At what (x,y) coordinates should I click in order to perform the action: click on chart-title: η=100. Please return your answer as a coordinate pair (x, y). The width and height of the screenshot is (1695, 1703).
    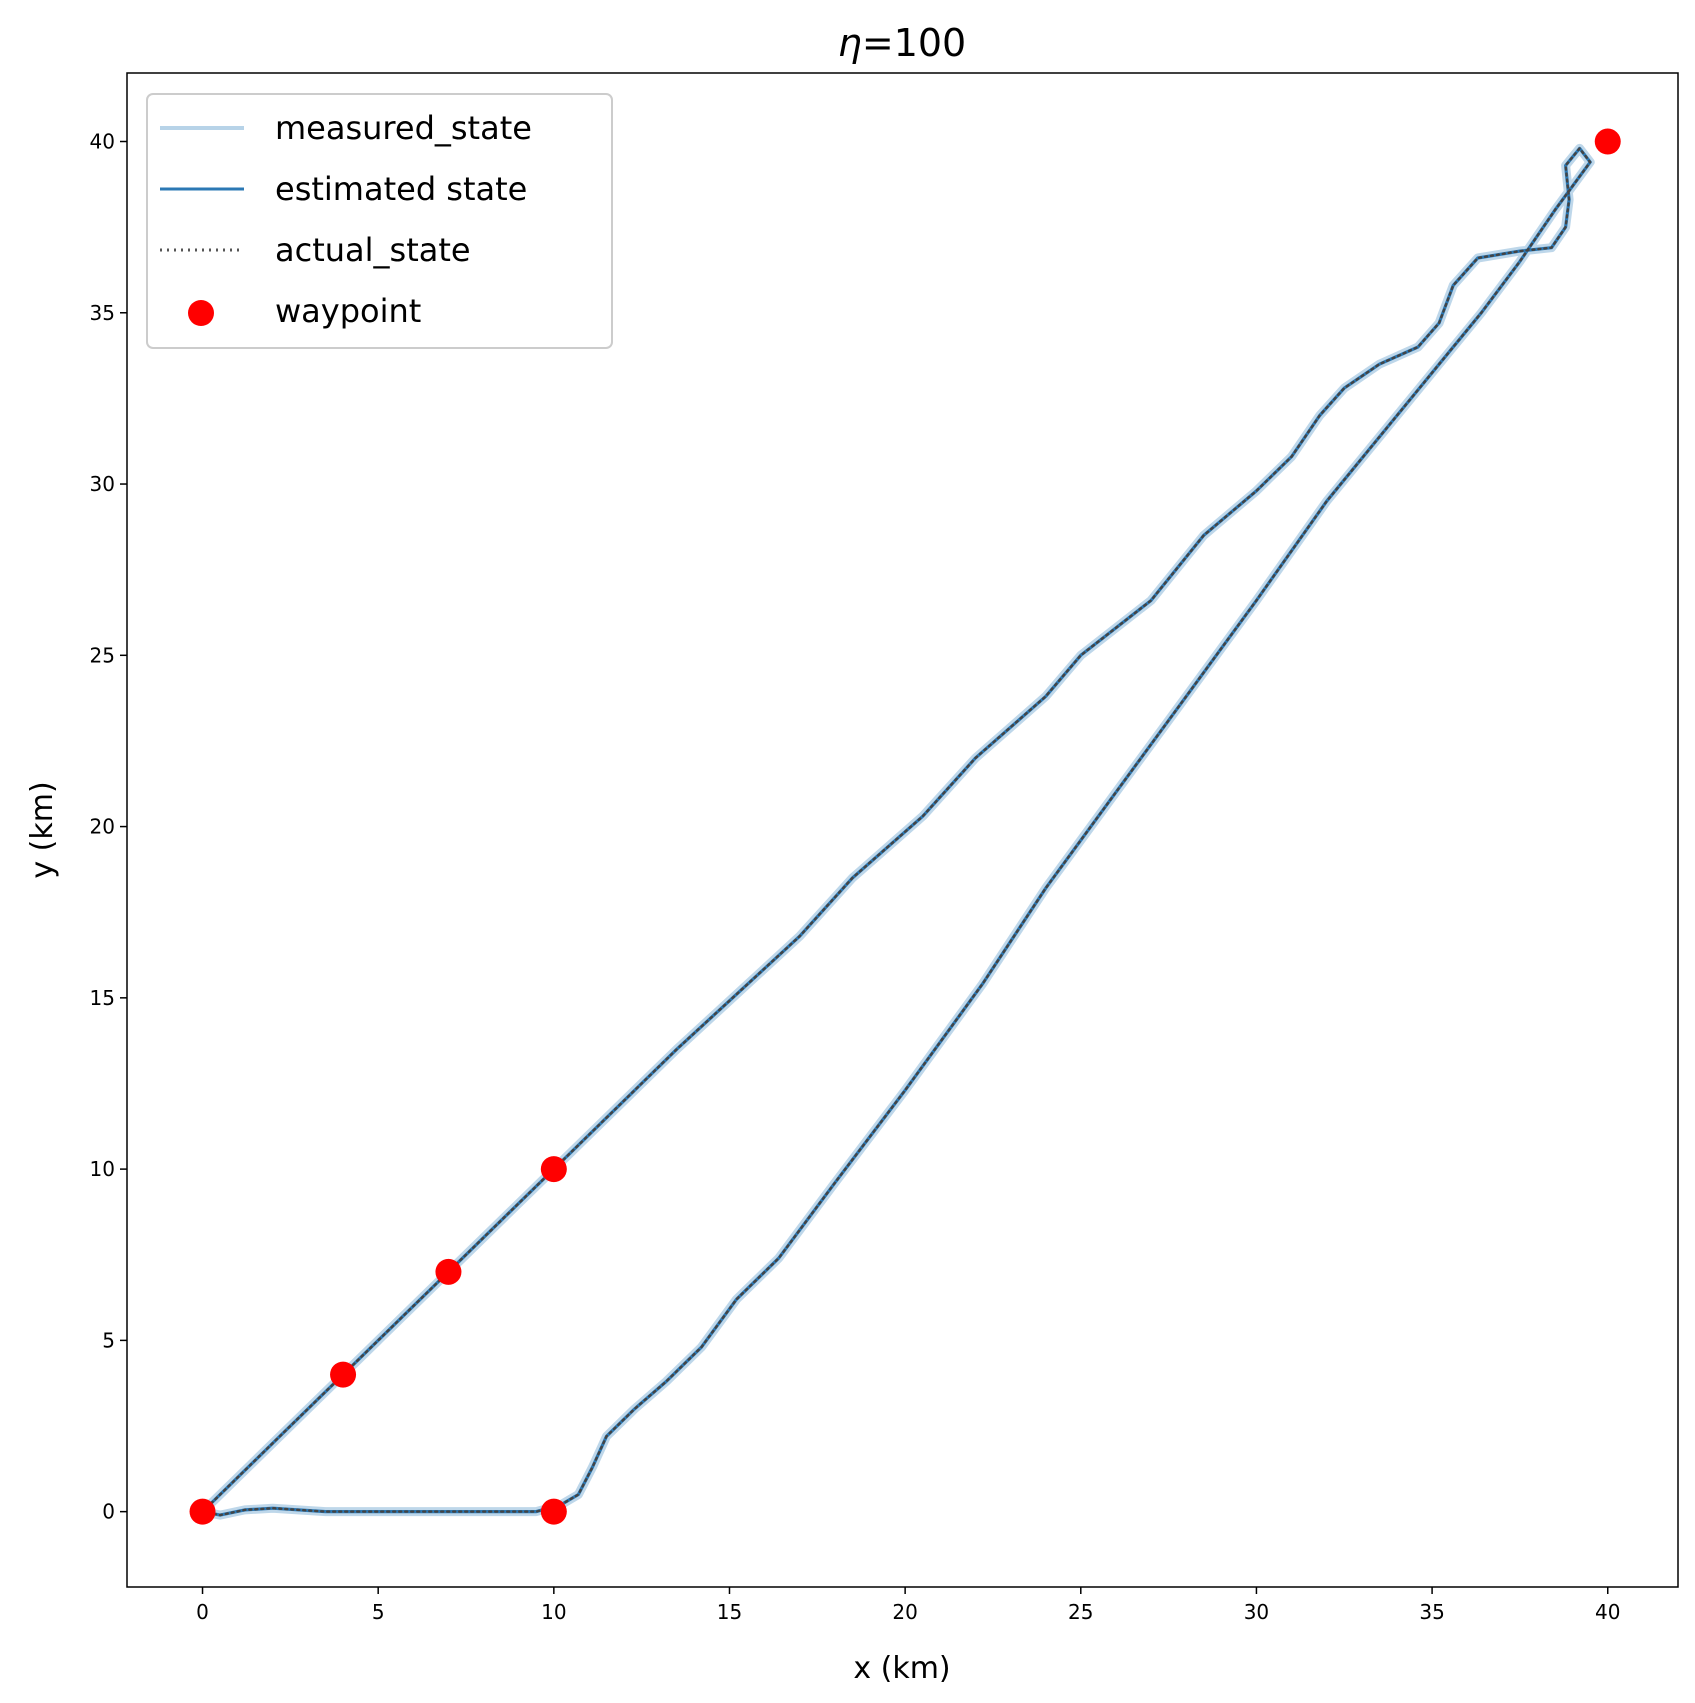
    Looking at the image, I should click on (902, 43).